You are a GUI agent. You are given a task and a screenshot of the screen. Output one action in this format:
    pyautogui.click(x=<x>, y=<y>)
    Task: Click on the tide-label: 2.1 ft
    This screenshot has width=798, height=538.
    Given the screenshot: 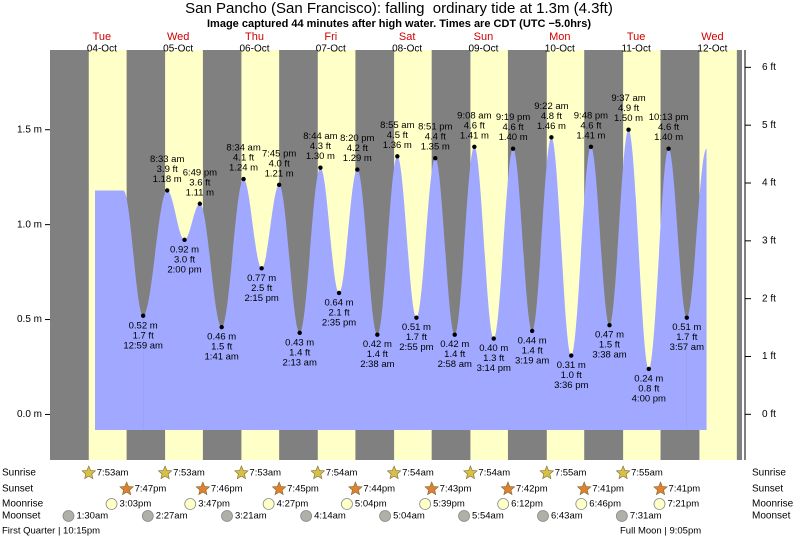 What is the action you would take?
    pyautogui.click(x=338, y=312)
    